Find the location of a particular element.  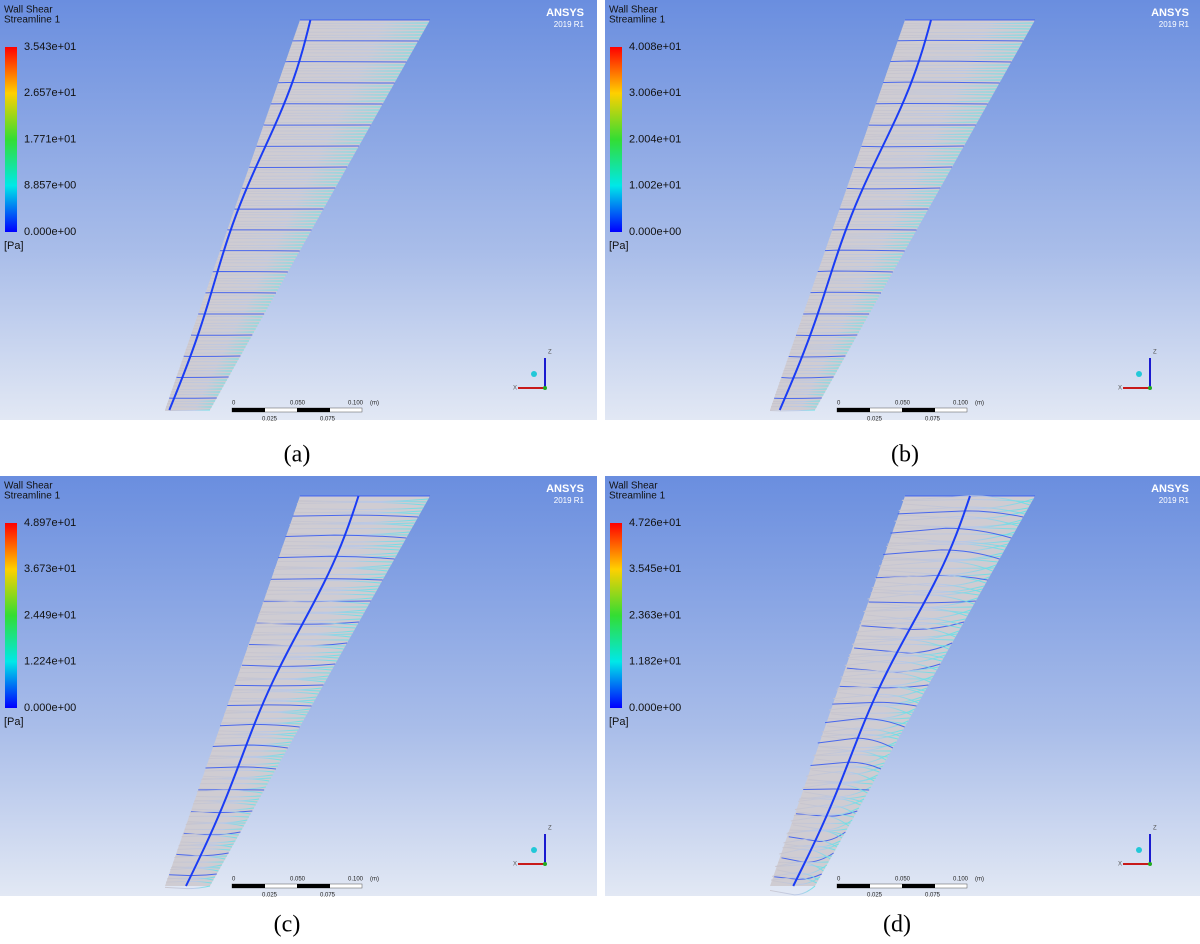

caption: (d) is located at coordinates (897, 925).